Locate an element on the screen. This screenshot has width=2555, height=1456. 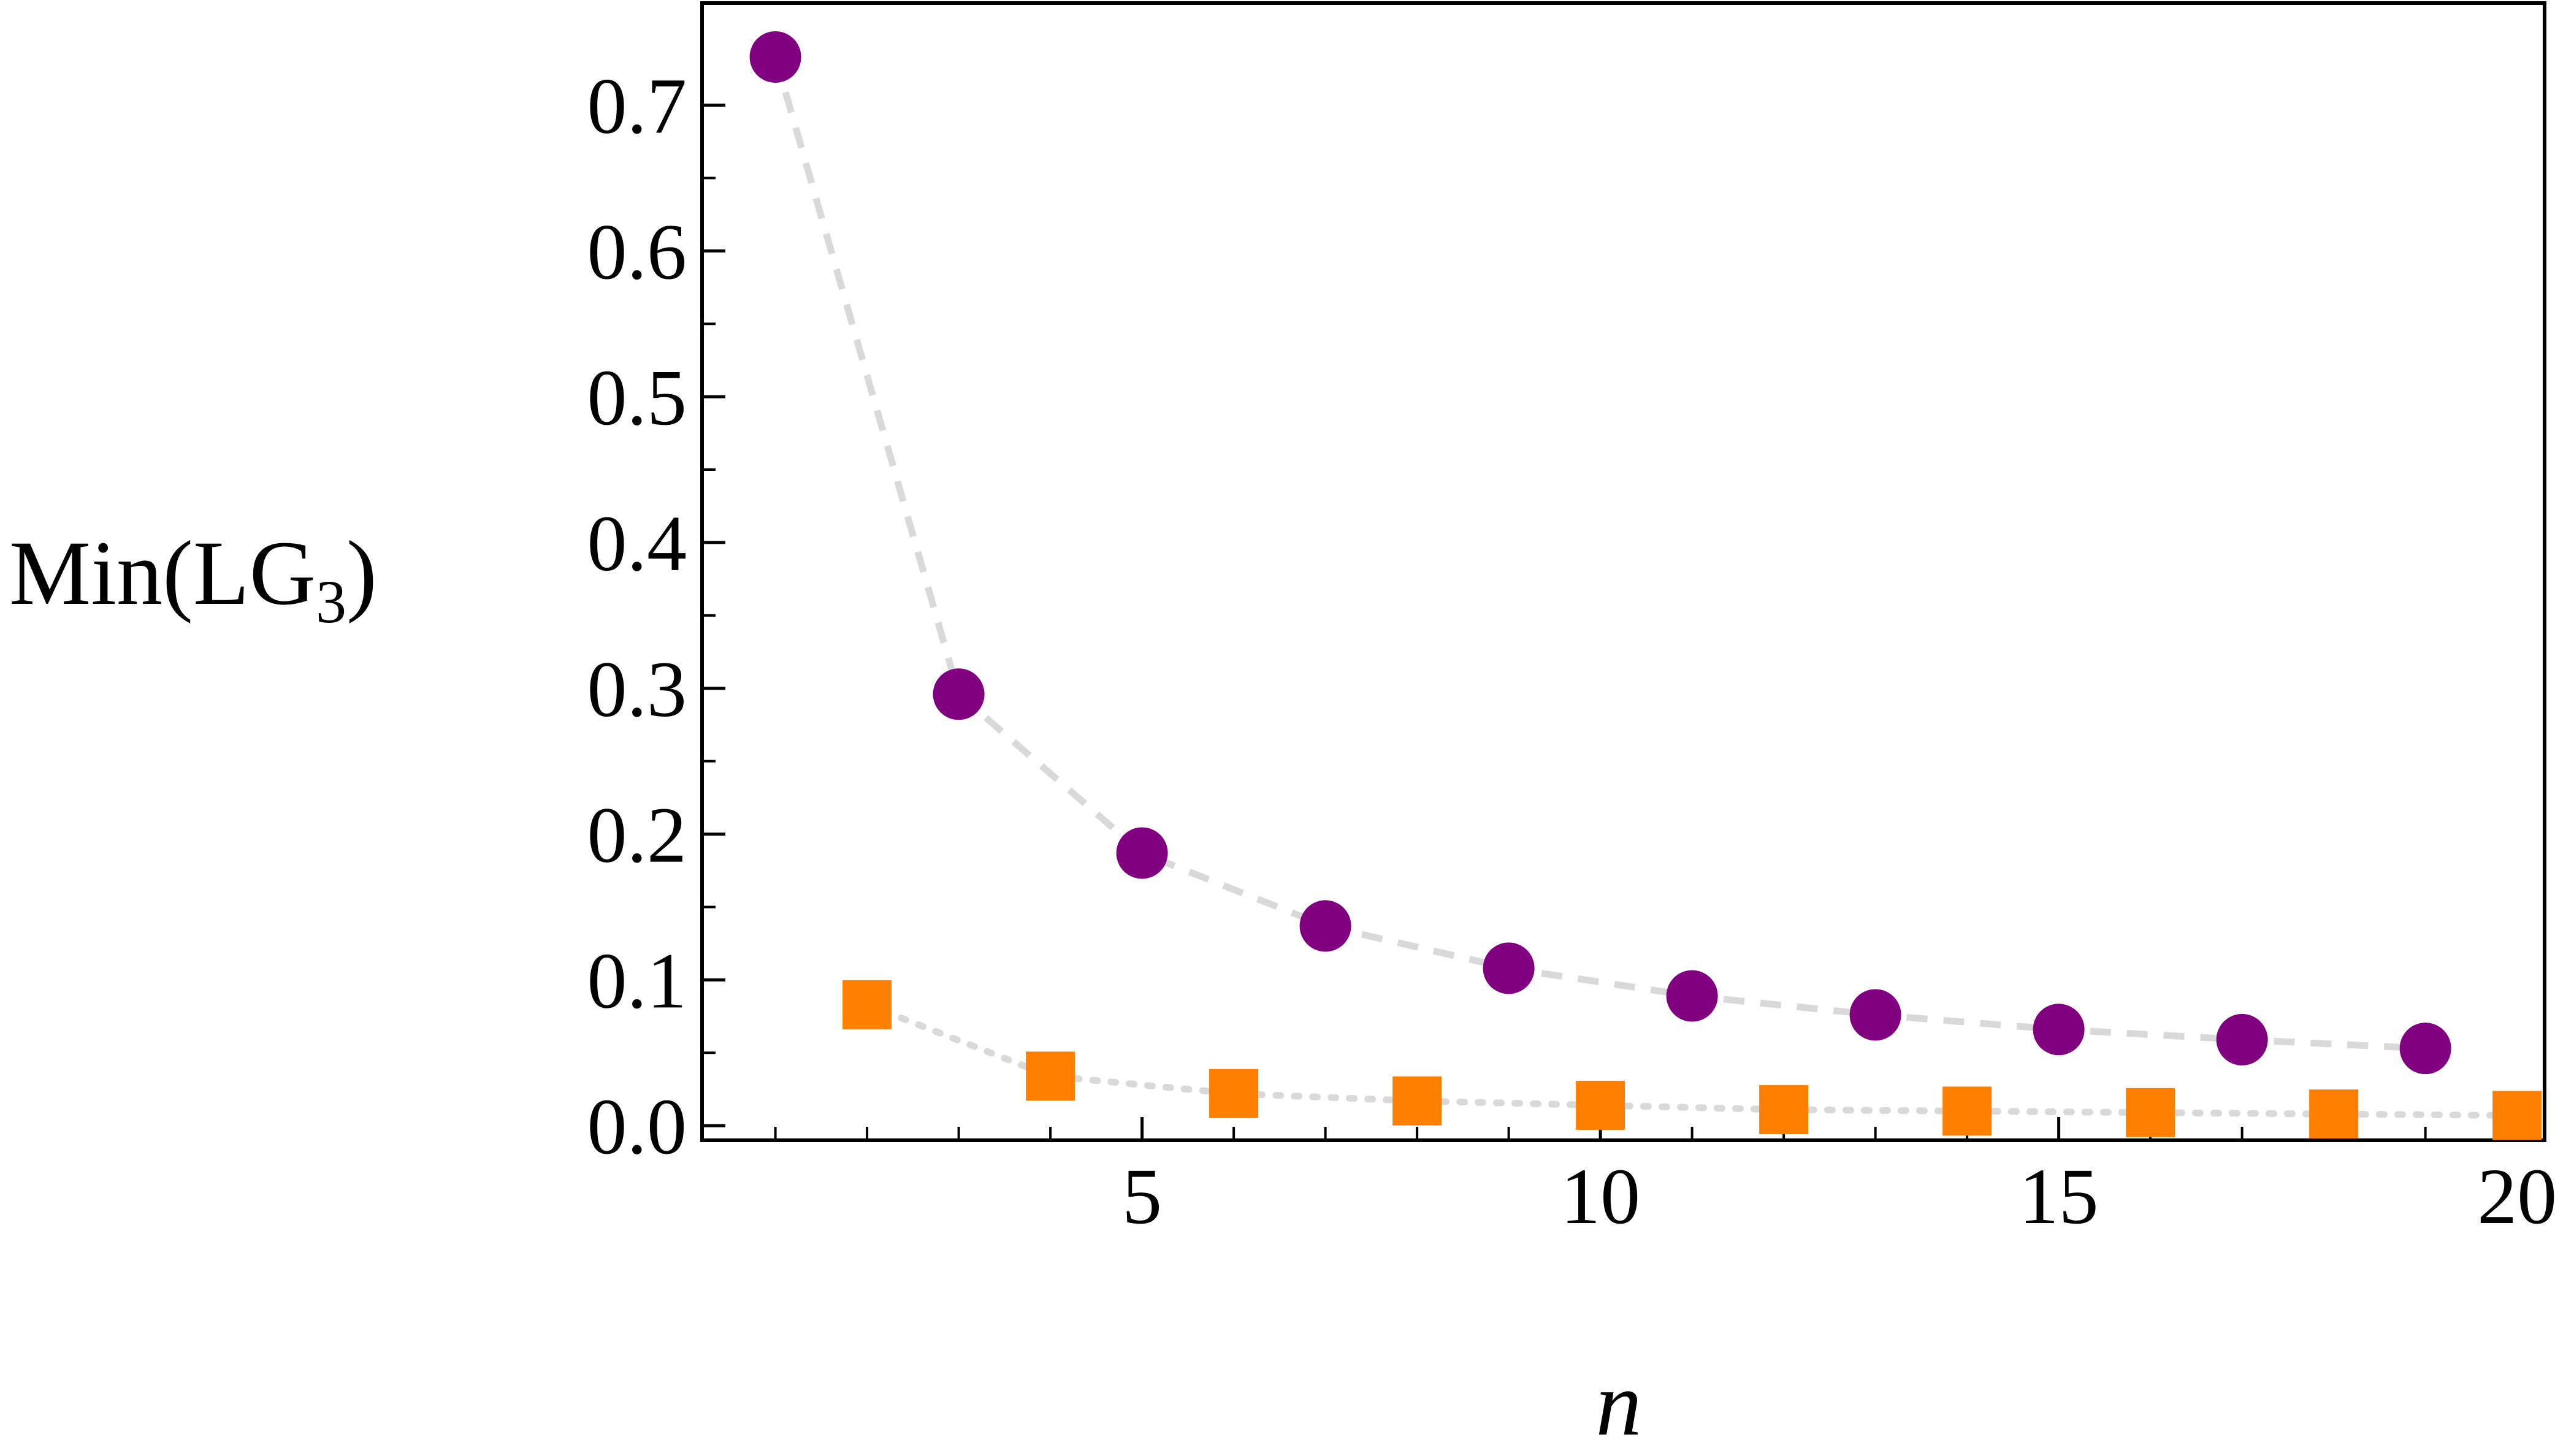
y-axis-label-subscript: 3 is located at coordinates (331, 602).